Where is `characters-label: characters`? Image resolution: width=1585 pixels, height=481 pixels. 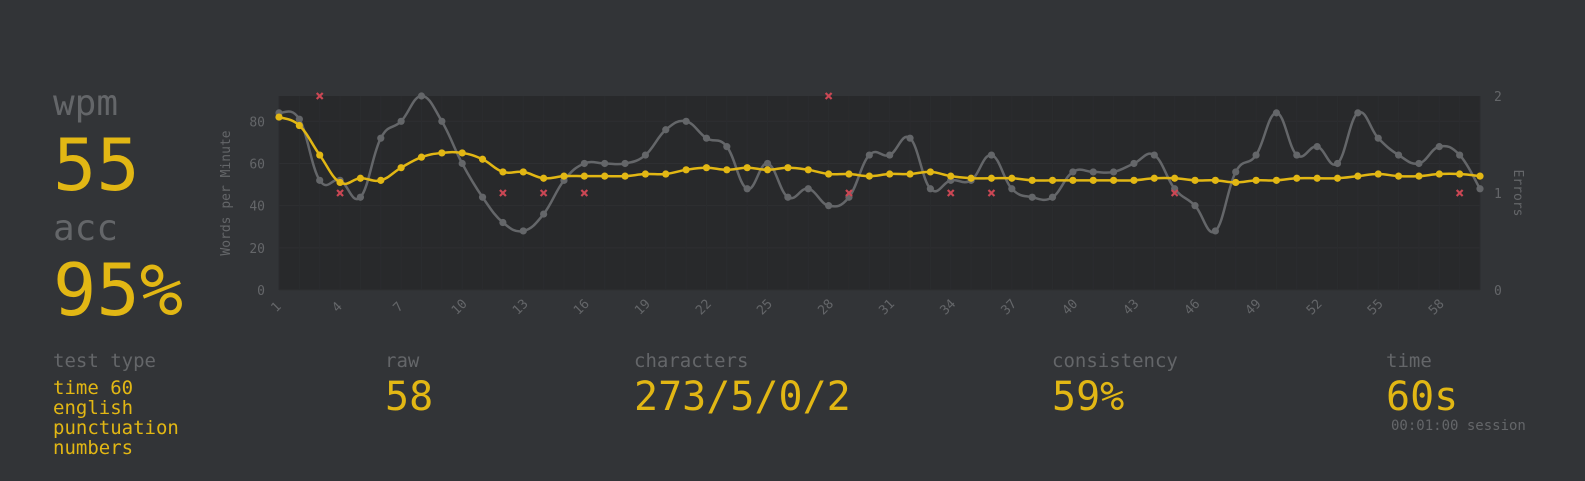 characters-label: characters is located at coordinates (691, 361).